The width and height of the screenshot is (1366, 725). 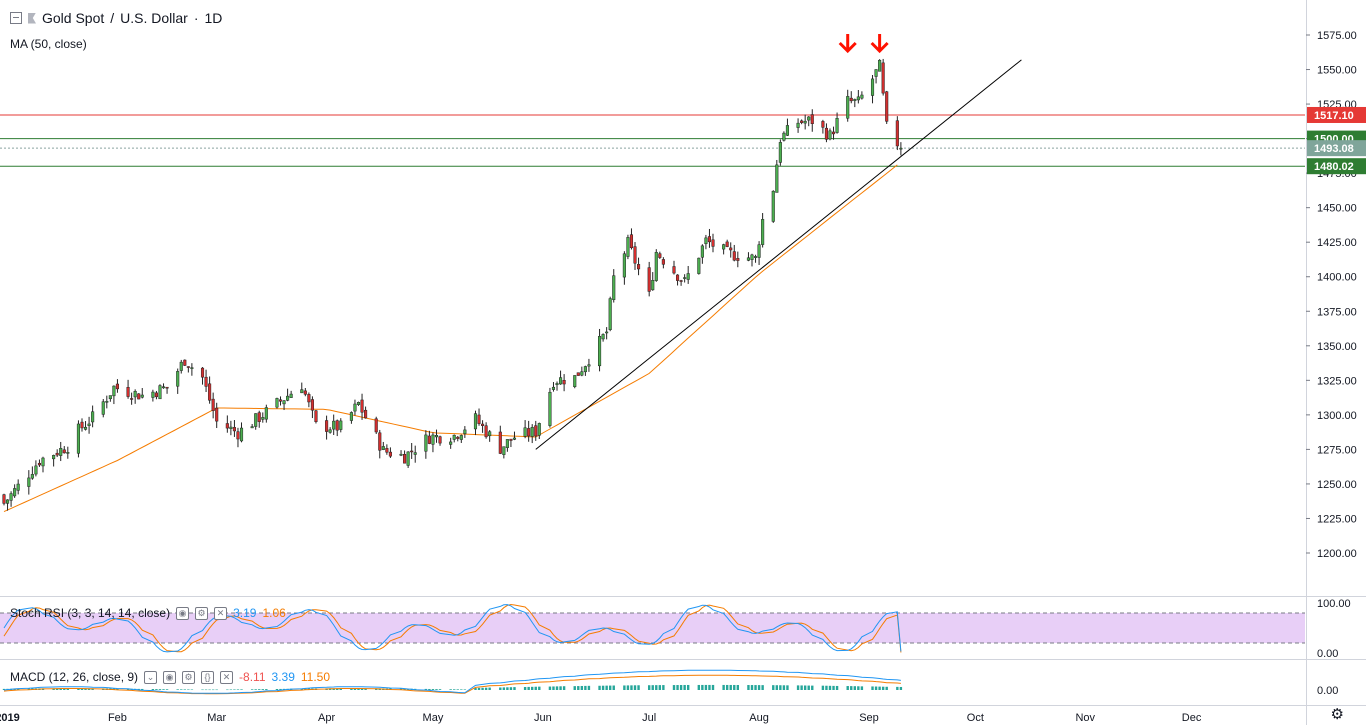 I want to click on date-tick-label: Apr, so click(x=326, y=718).